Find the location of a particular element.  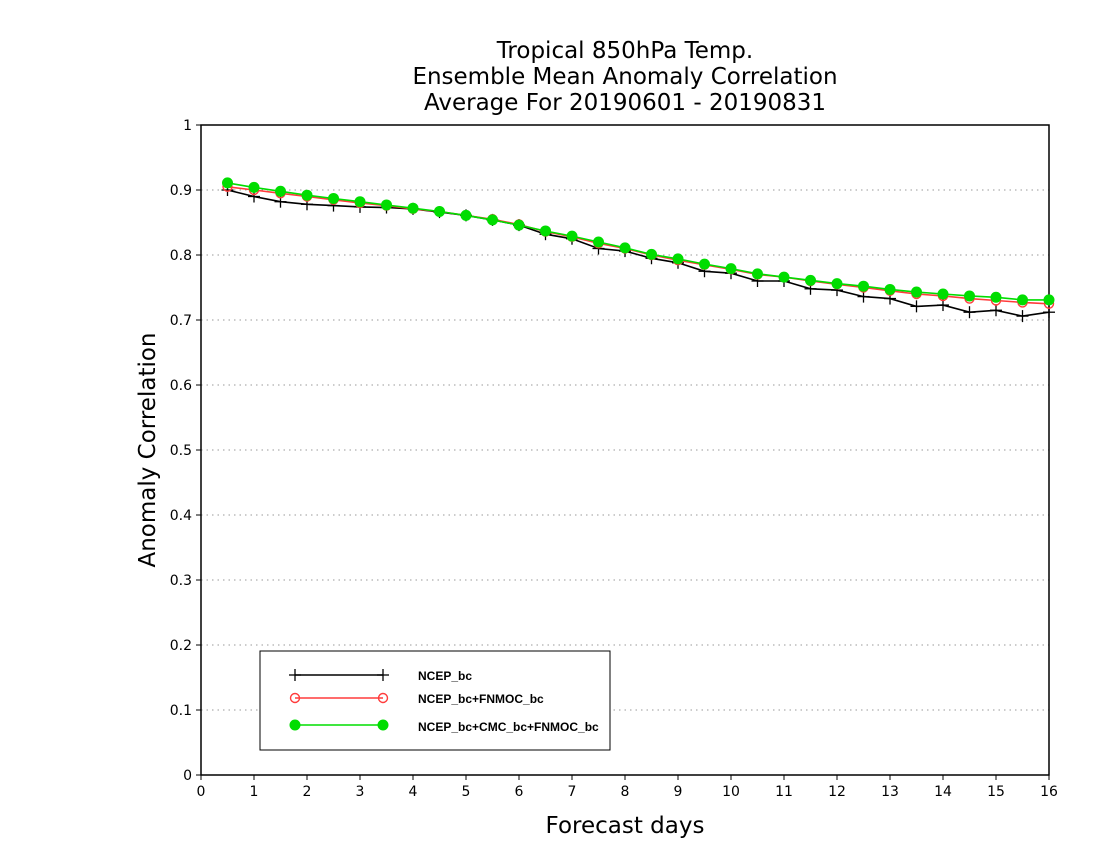

legend-label-ncep-bc: NCEP_bc is located at coordinates (445, 676).